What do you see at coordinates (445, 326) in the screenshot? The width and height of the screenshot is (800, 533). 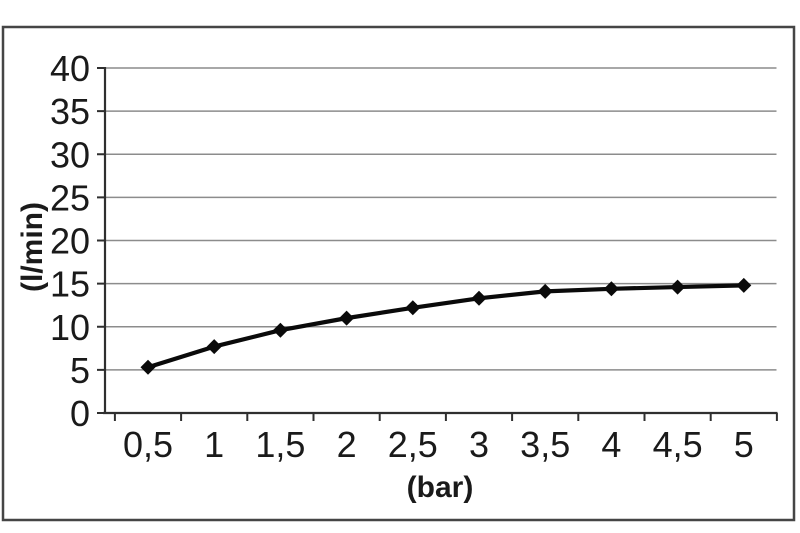 I see `series-line` at bounding box center [445, 326].